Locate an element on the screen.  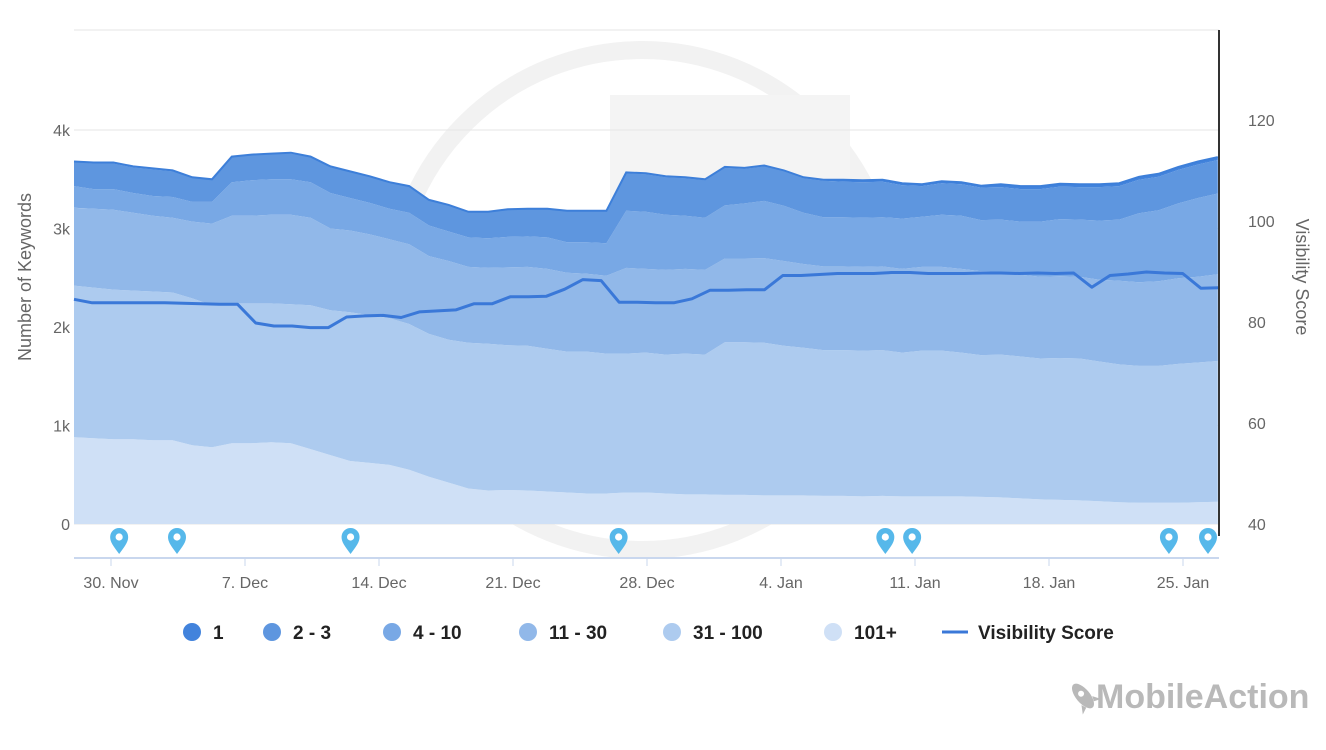
y-left-tick-label: 2k is located at coordinates (62, 328).